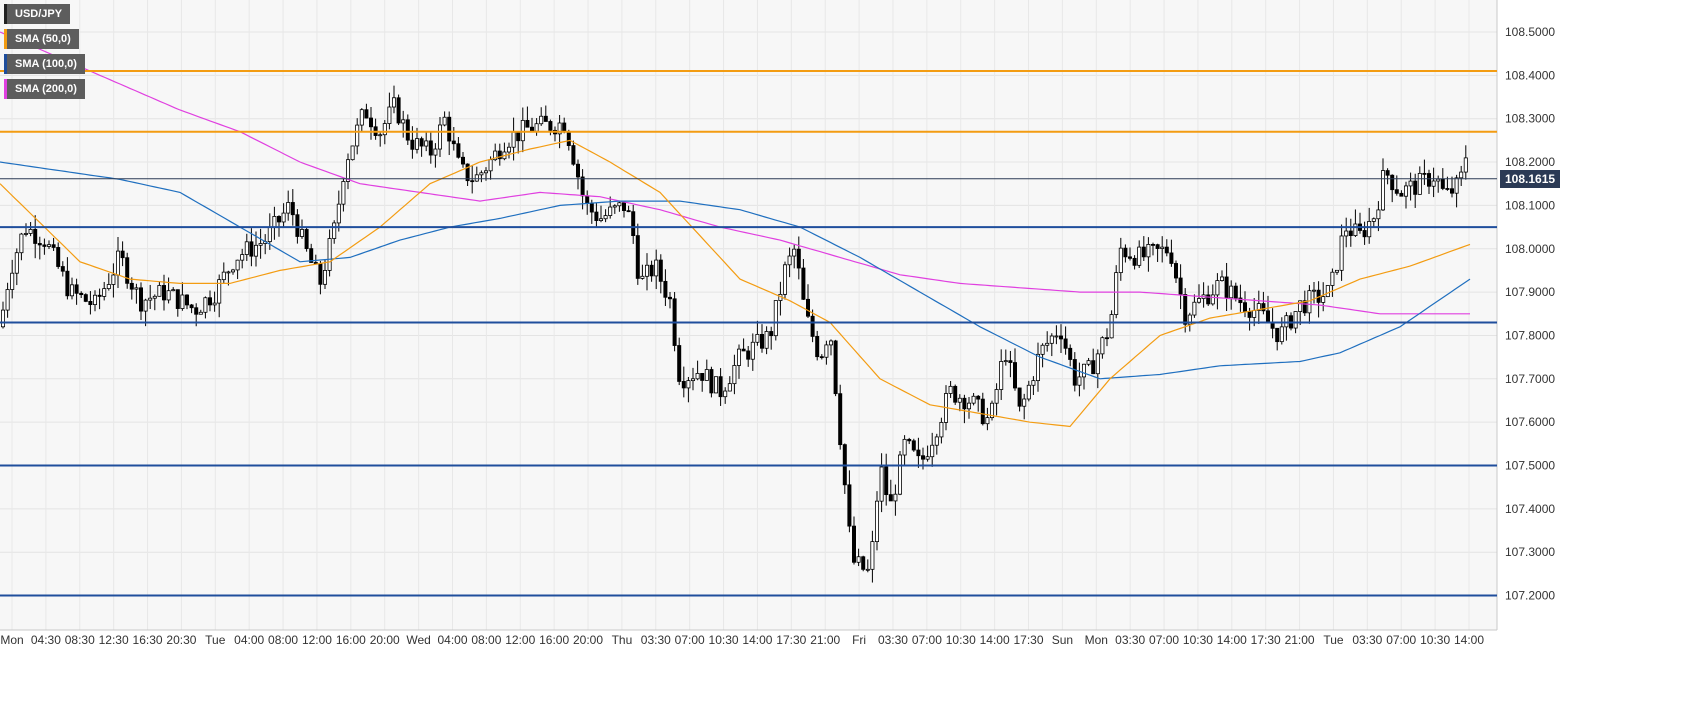 This screenshot has width=1707, height=712. I want to click on legend-item-sma200: SMA (200,0), so click(44, 89).